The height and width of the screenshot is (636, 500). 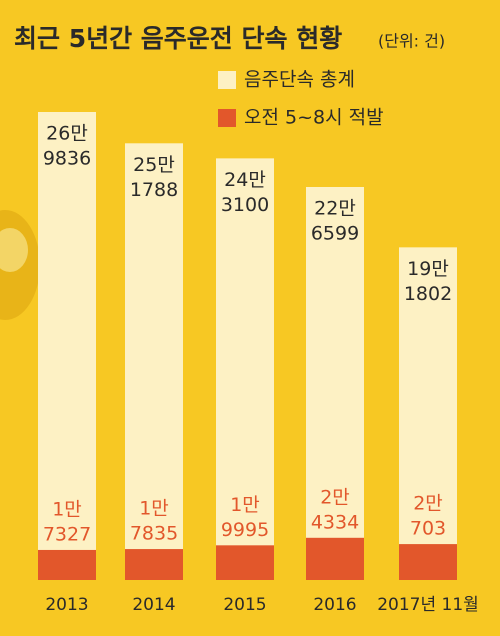 I want to click on value-label: 24만, so click(x=245, y=180).